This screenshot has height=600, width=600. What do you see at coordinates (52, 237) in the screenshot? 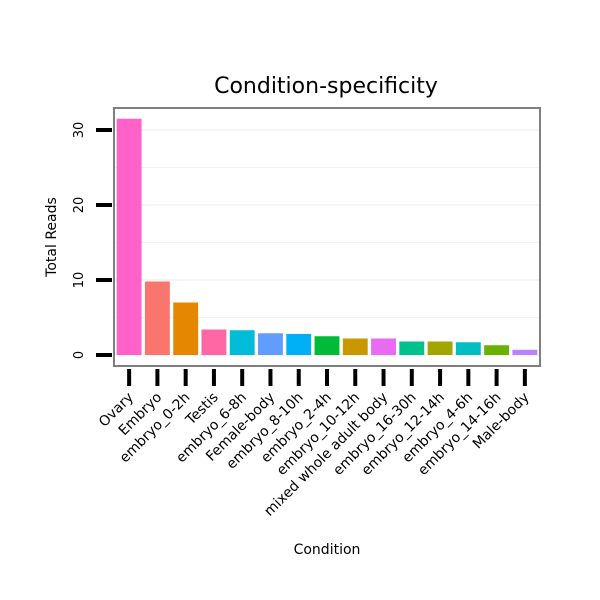
I see `y-axis-label: Total Reads` at bounding box center [52, 237].